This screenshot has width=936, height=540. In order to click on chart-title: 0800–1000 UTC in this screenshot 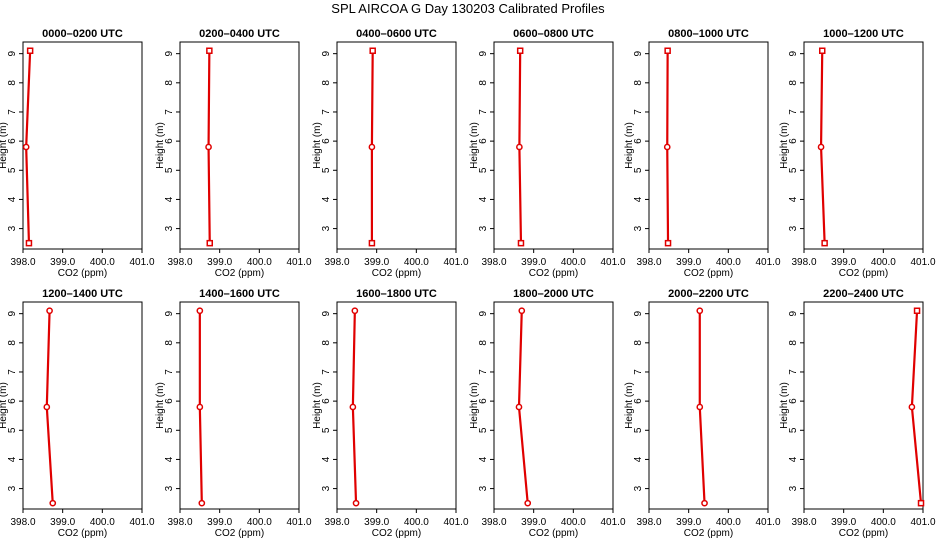, I will do `click(708, 34)`.